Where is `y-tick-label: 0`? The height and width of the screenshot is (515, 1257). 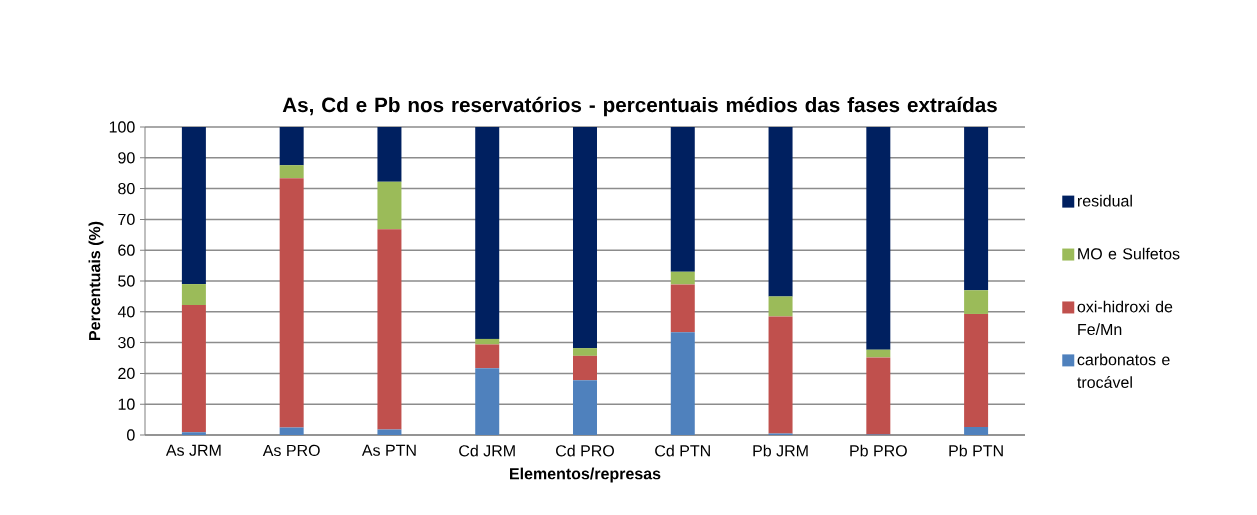
y-tick-label: 0 is located at coordinates (131, 435).